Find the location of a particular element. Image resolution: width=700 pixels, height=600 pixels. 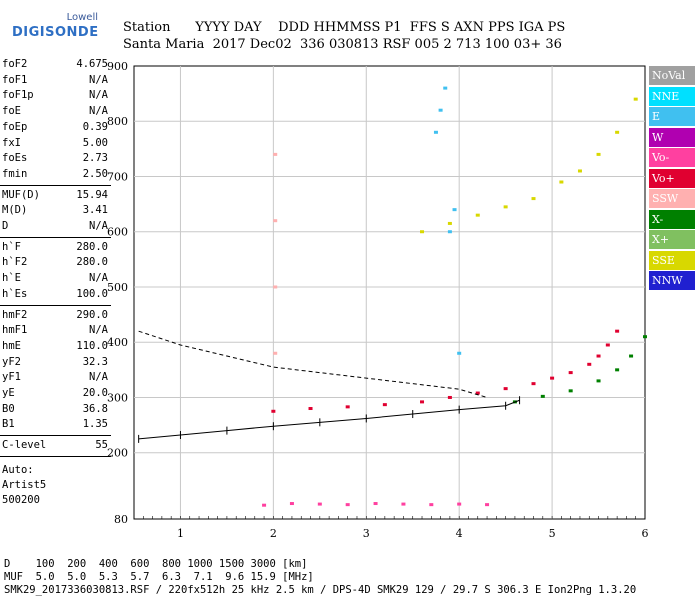

param-g3-0: h`F 280.0 is located at coordinates (55, 249).